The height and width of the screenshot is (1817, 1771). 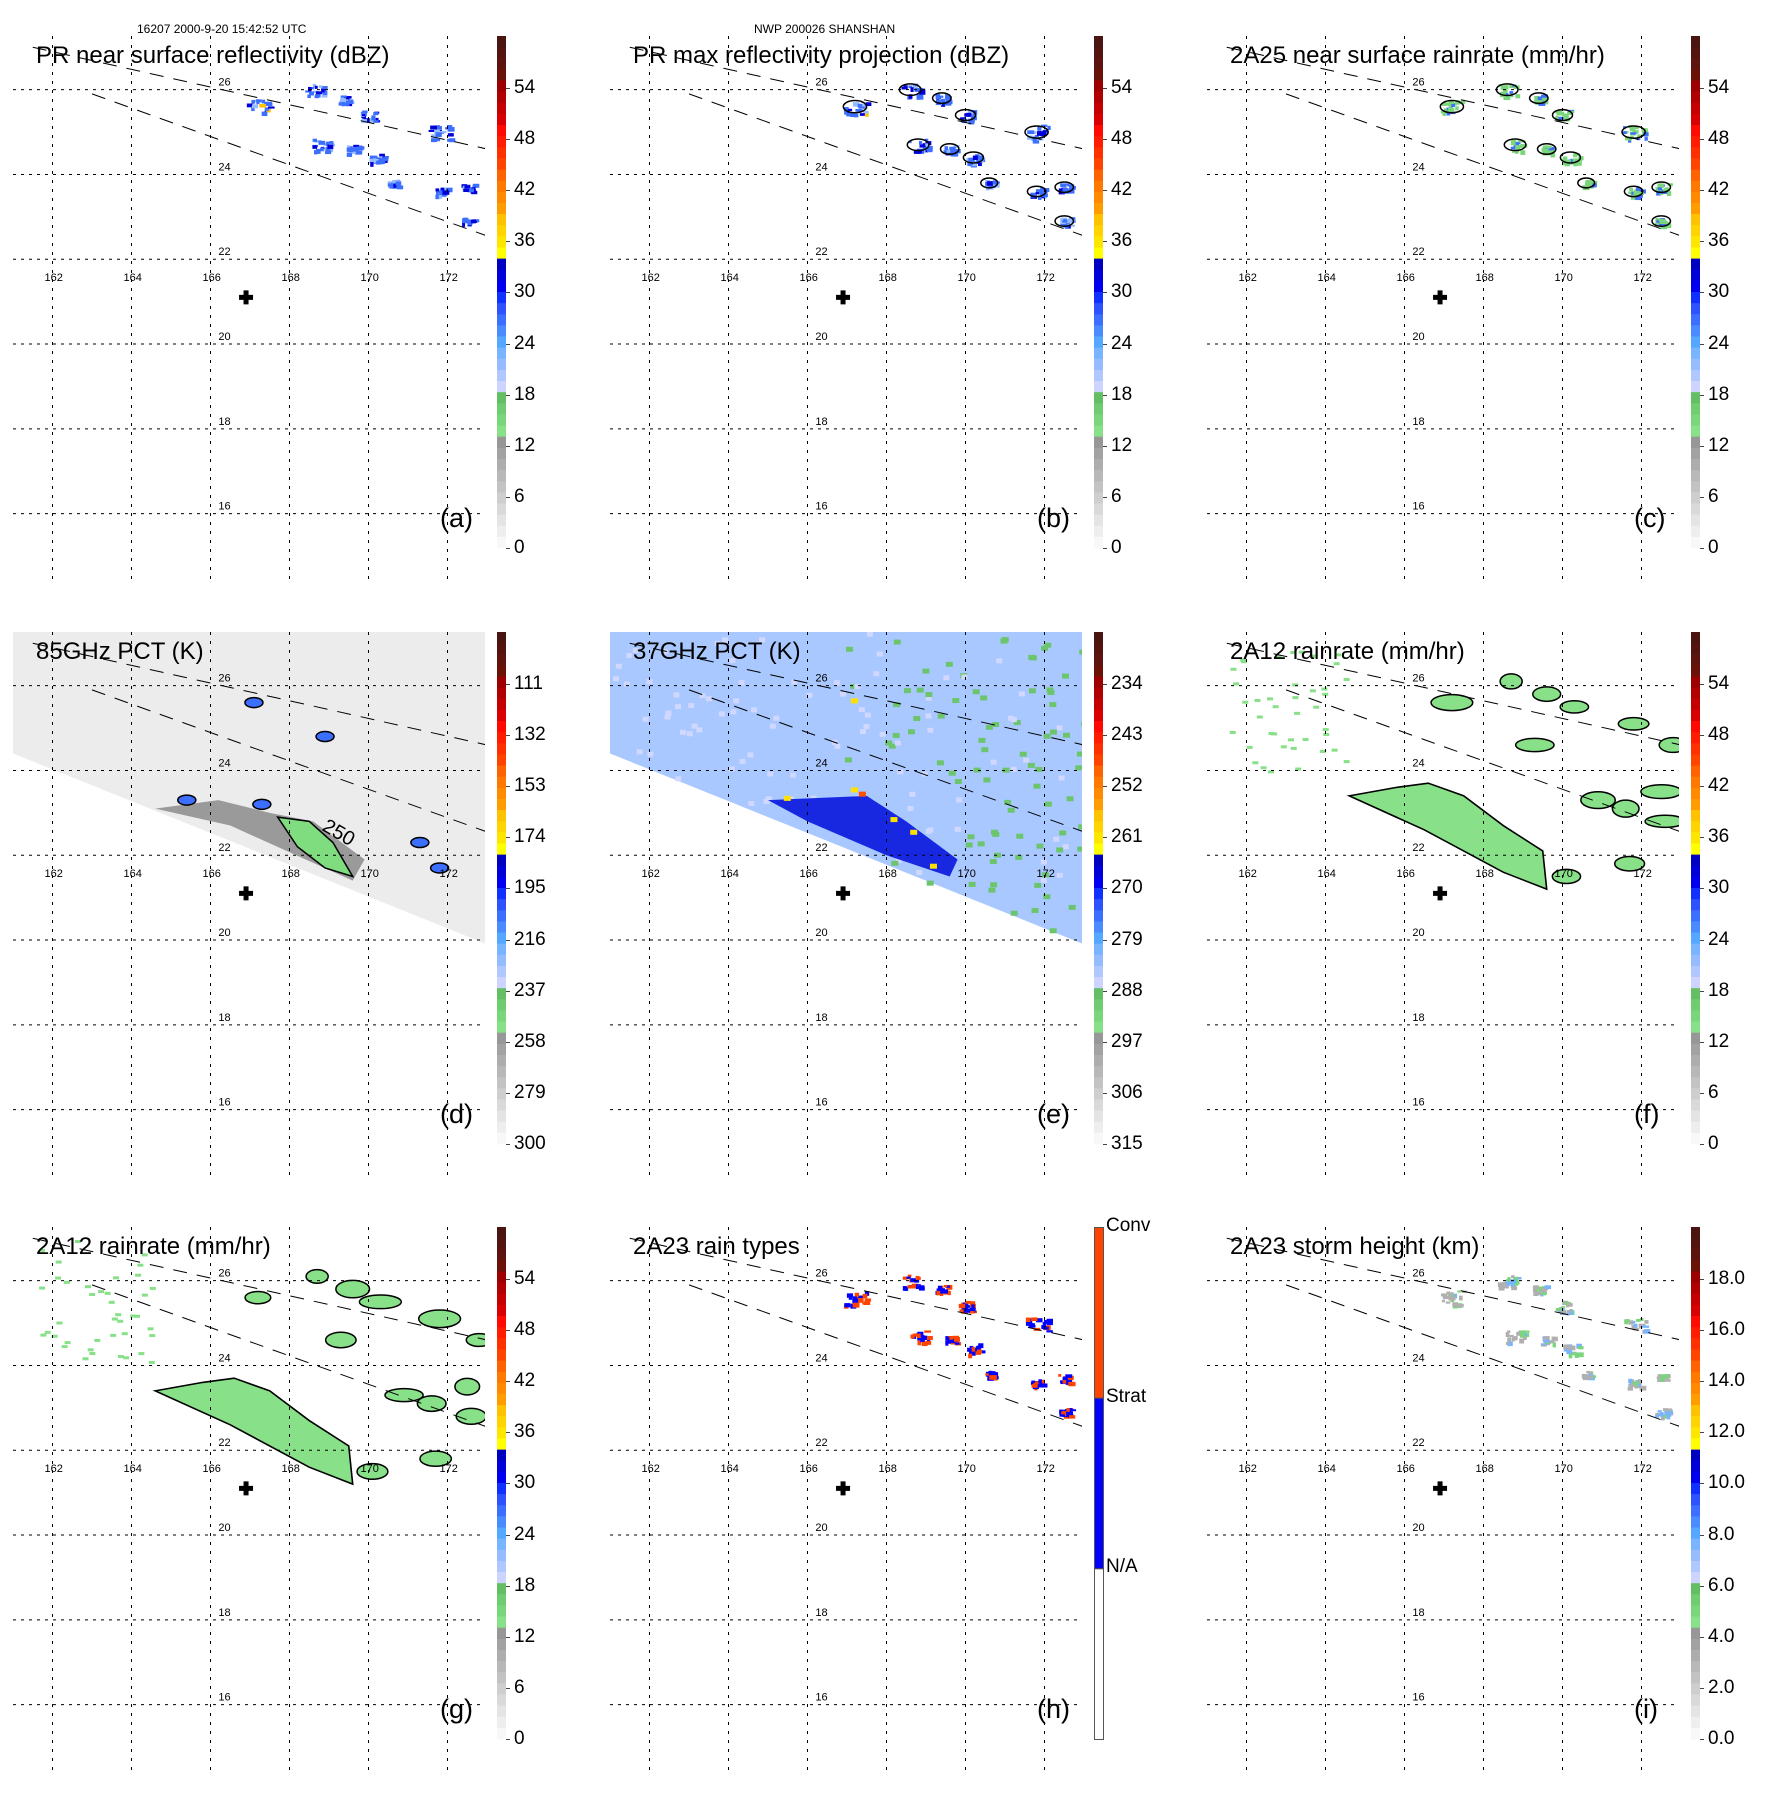 What do you see at coordinates (153, 1247) in the screenshot?
I see `panel-title: 2A12 rainrate (mm/hr)` at bounding box center [153, 1247].